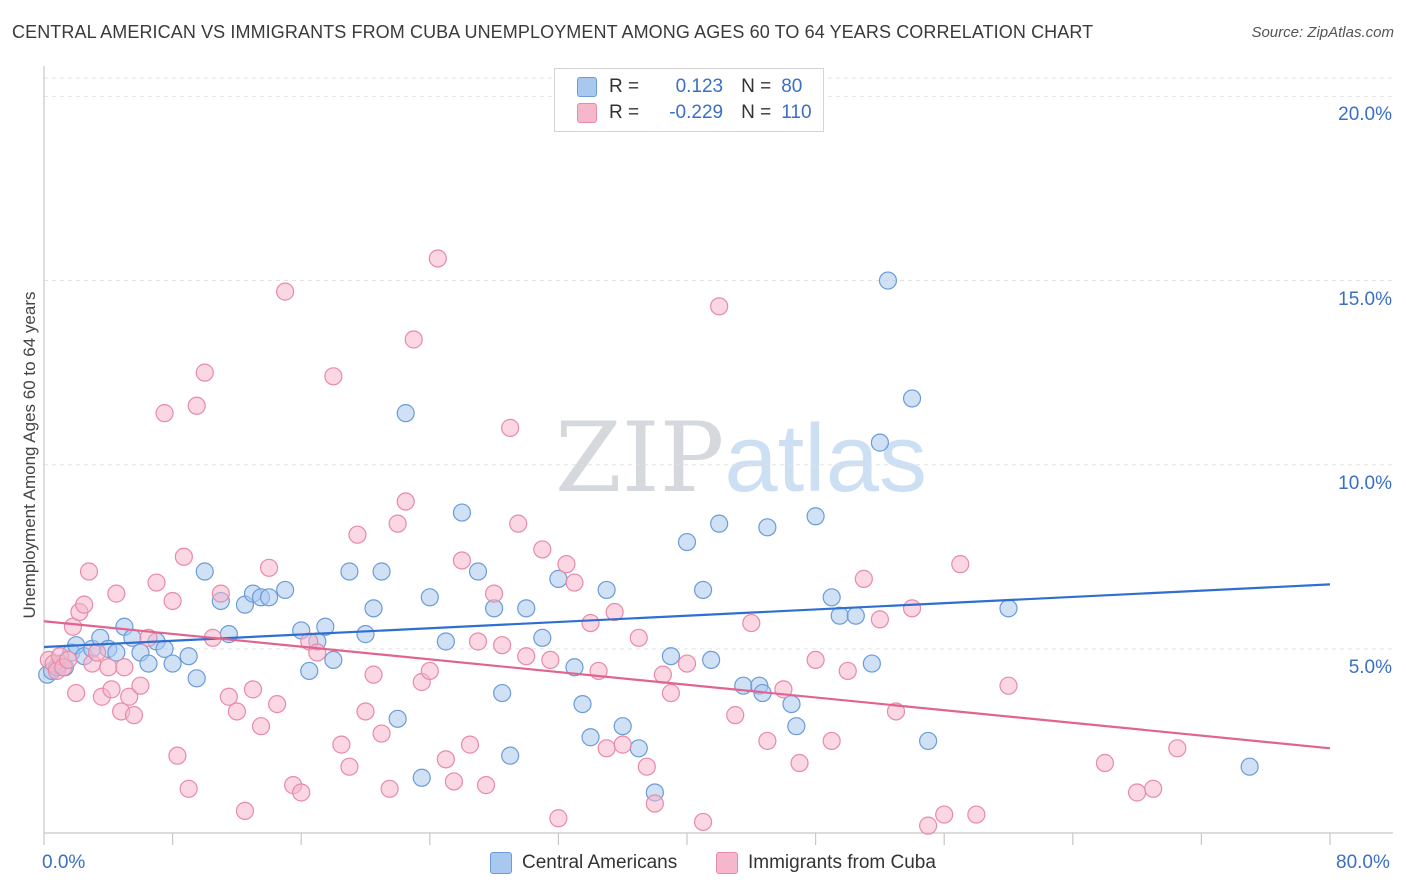  Describe the element at coordinates (699, 86) in the screenshot. I see `legend-r-value: 0.123` at that location.